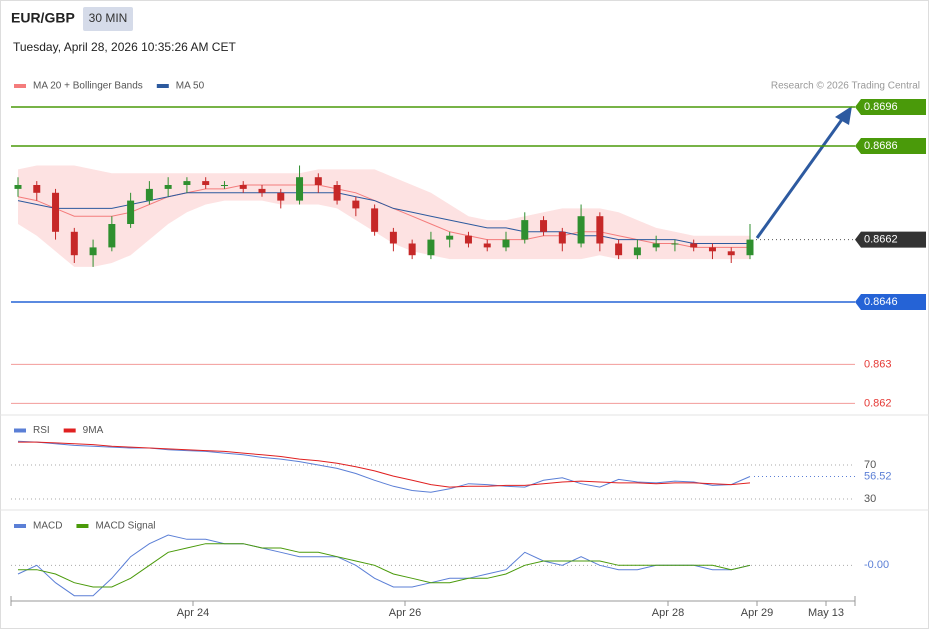  What do you see at coordinates (41, 430) in the screenshot?
I see `legend-label: RSI` at bounding box center [41, 430].